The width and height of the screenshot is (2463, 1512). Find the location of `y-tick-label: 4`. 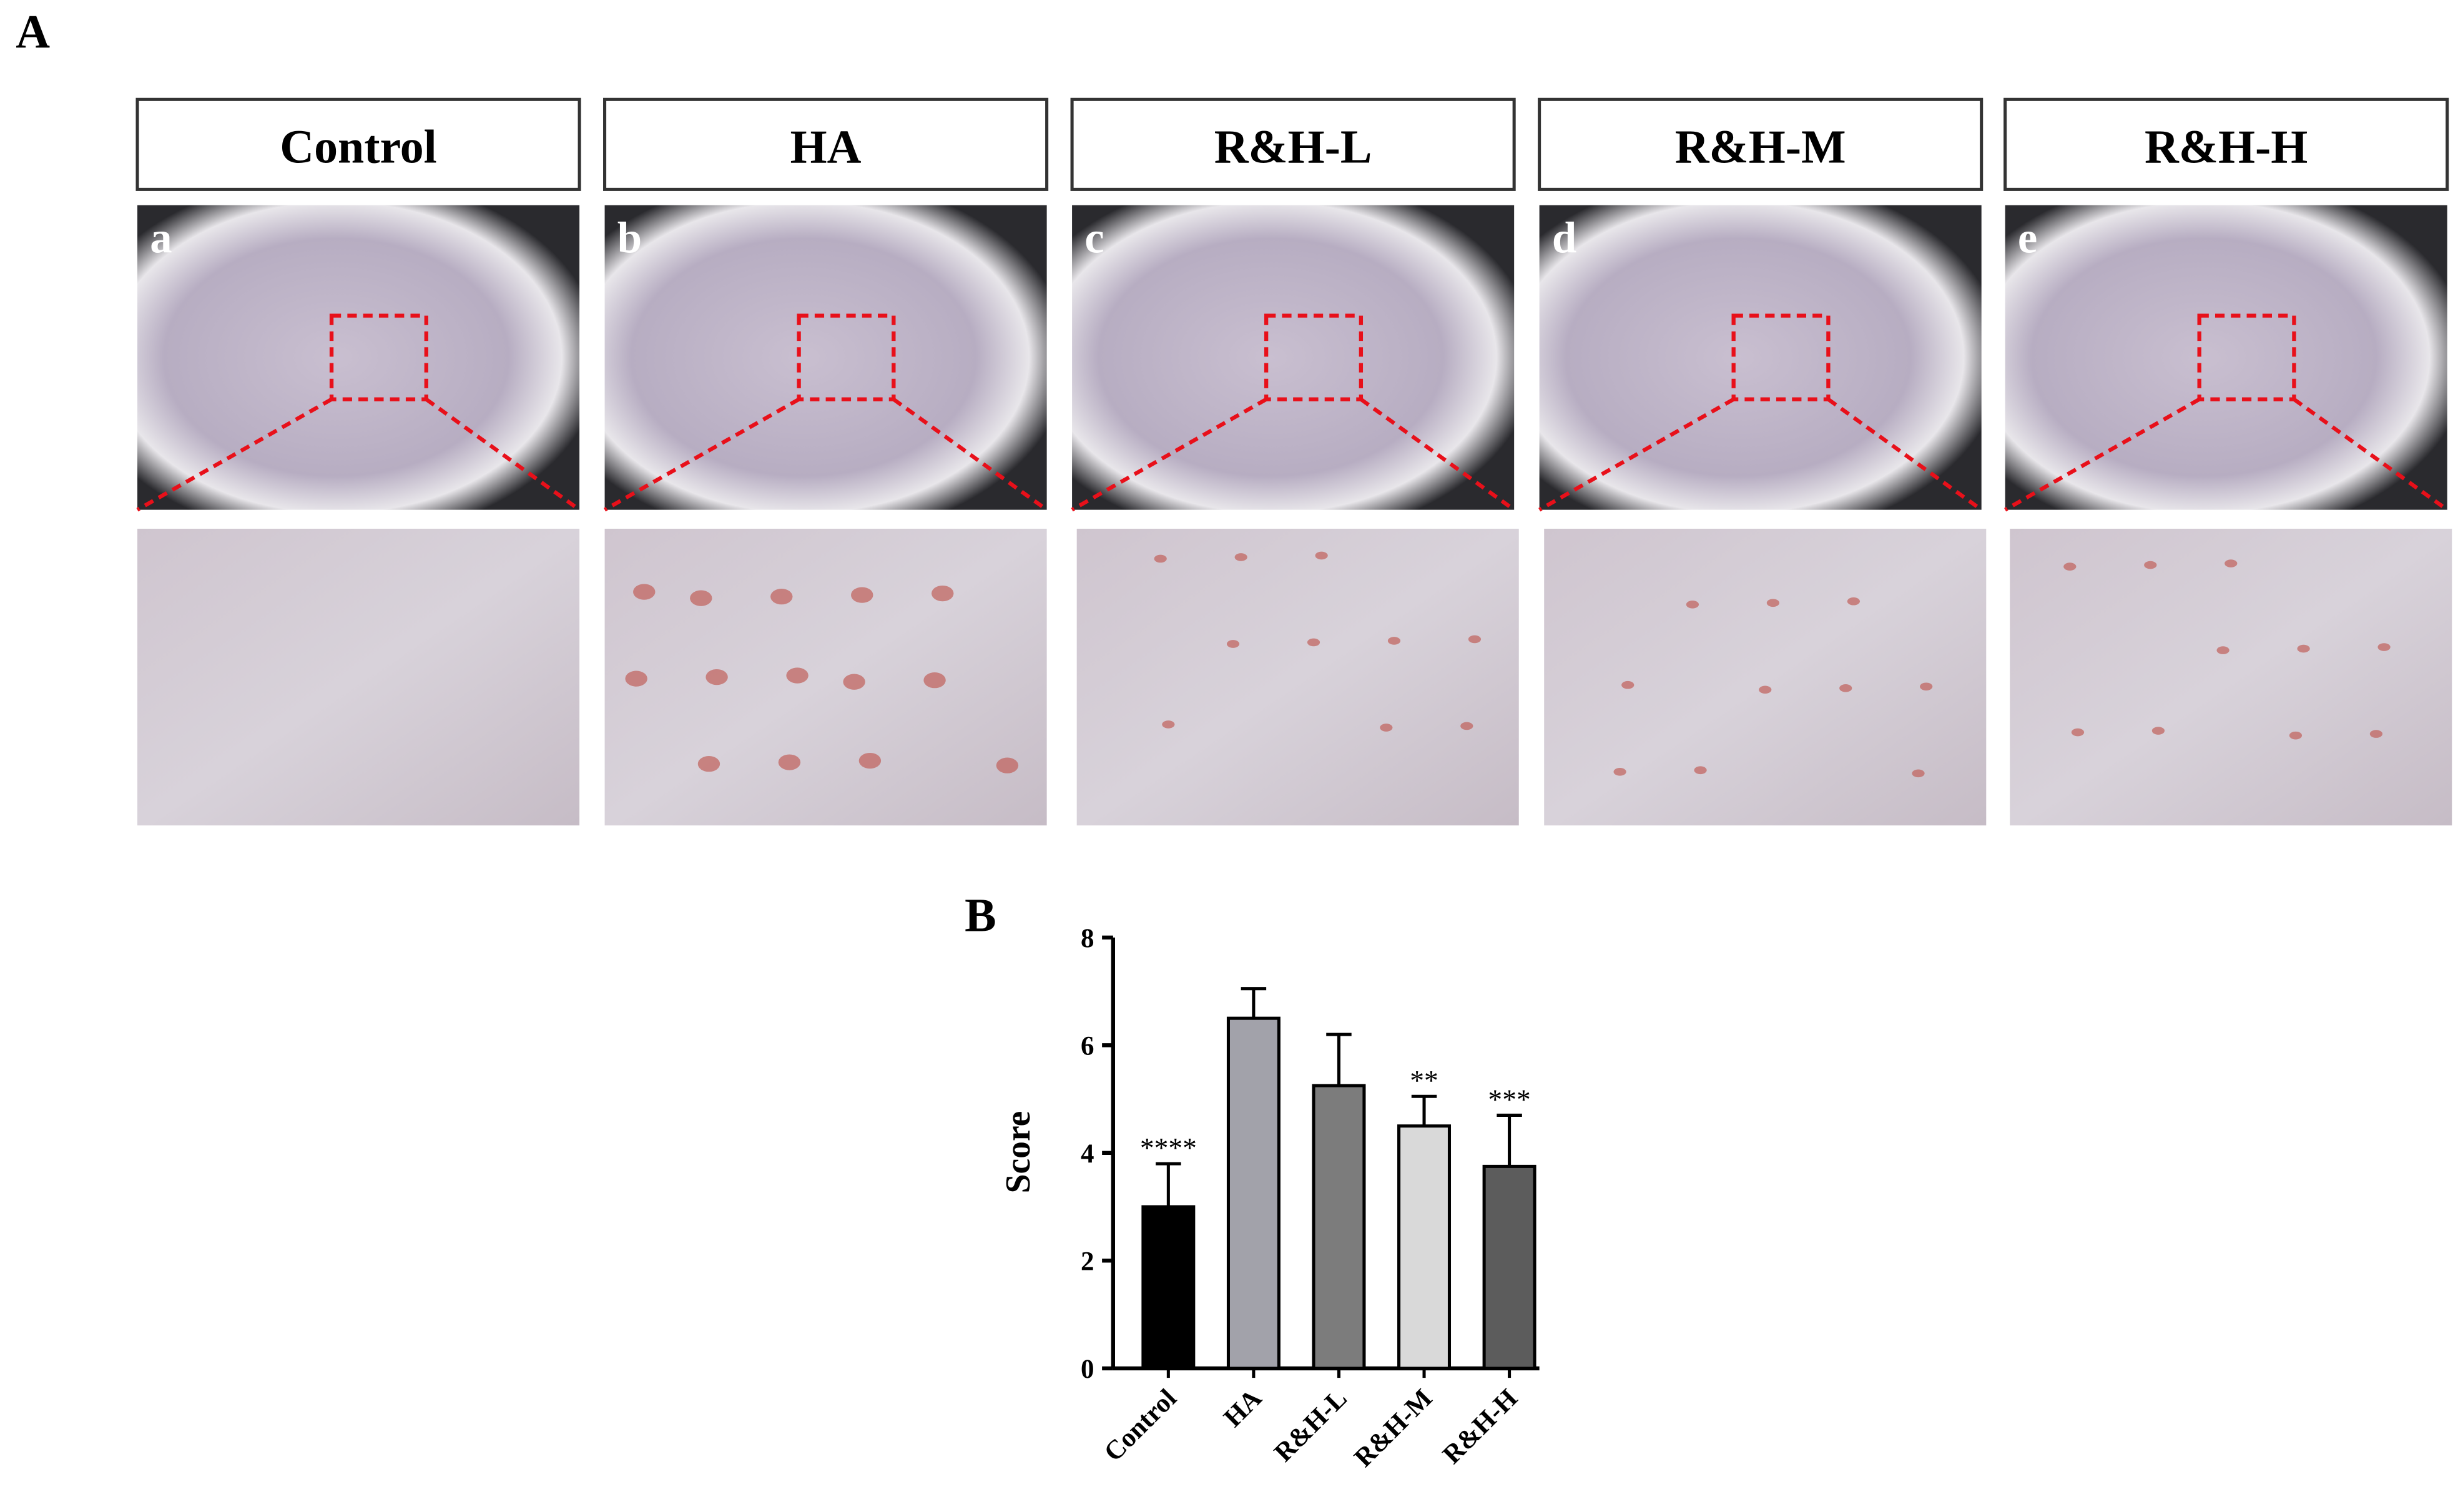

y-tick-label: 4 is located at coordinates (1087, 1154).